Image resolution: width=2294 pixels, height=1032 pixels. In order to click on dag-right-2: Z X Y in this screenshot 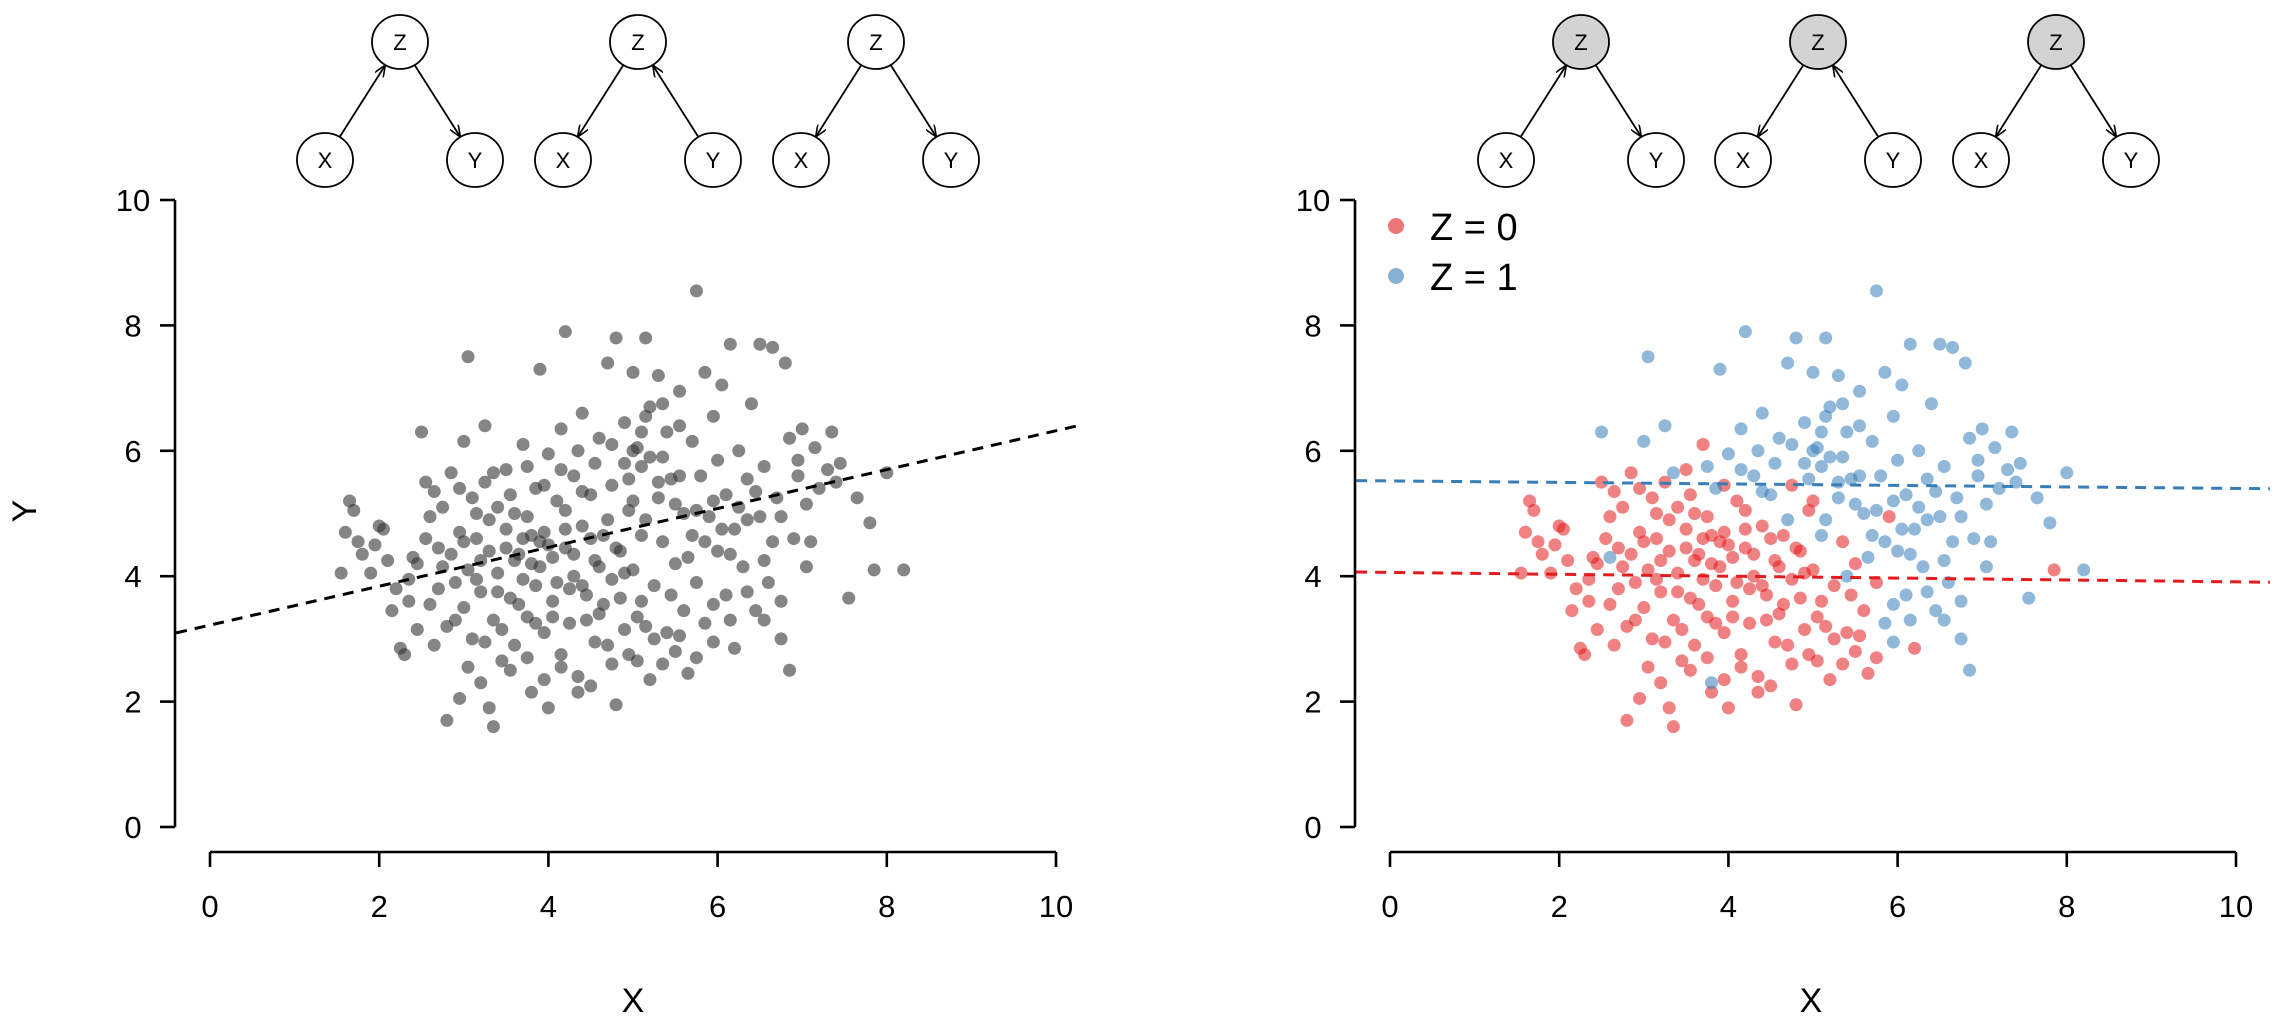, I will do `click(2056, 101)`.